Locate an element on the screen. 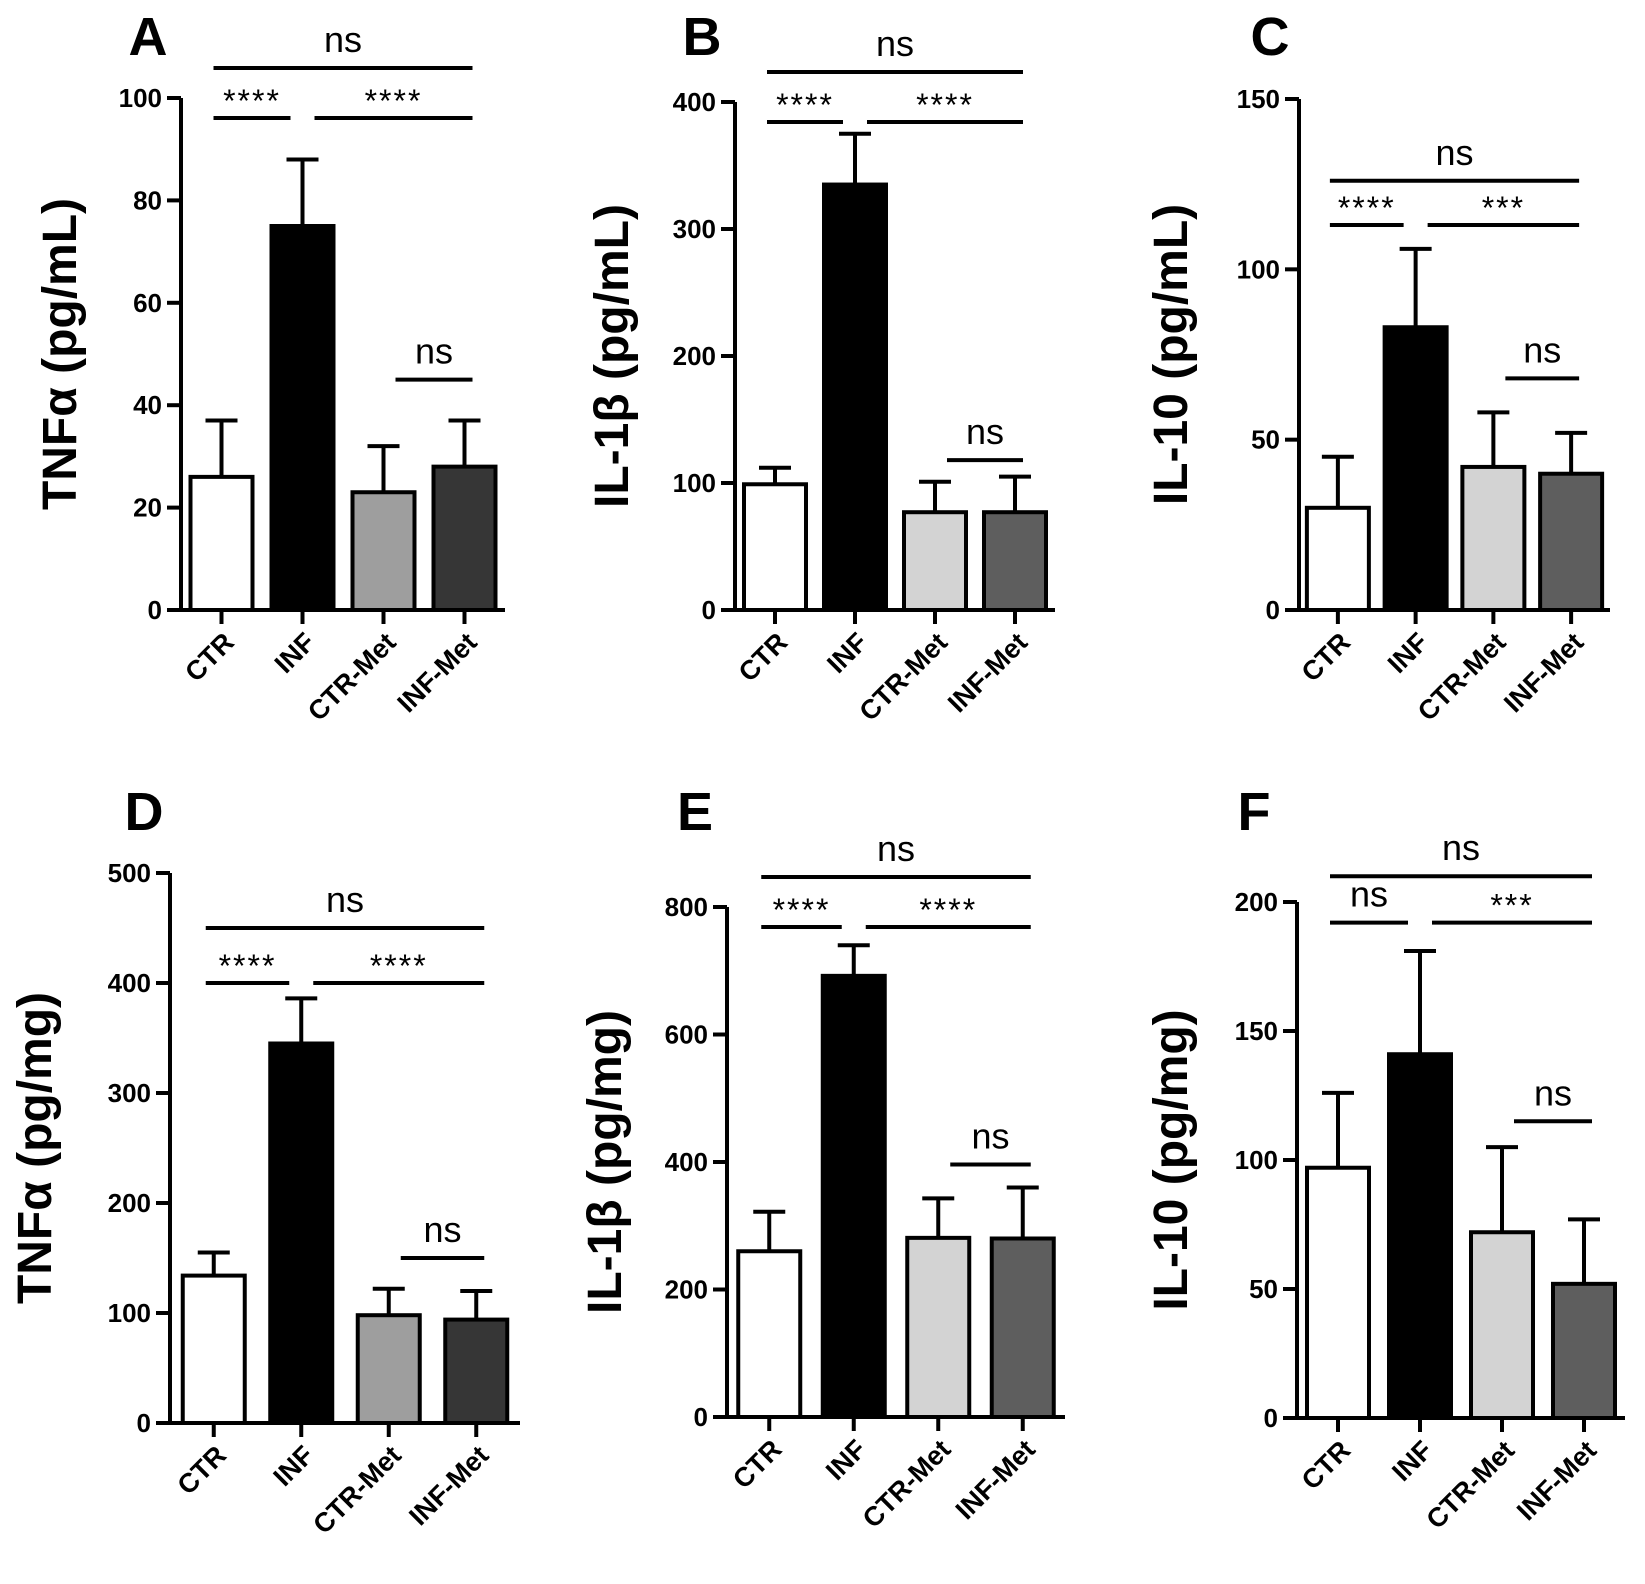 The height and width of the screenshot is (1584, 1645). panel-letter: B is located at coordinates (702, 37).